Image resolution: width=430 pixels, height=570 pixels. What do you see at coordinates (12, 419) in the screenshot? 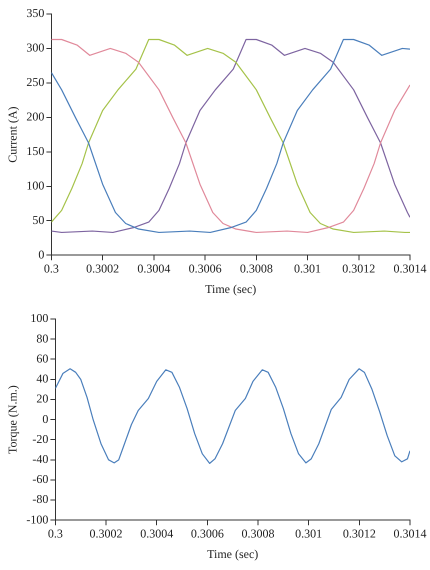
I see `y-axis-title: Torque (N.m.)` at bounding box center [12, 419].